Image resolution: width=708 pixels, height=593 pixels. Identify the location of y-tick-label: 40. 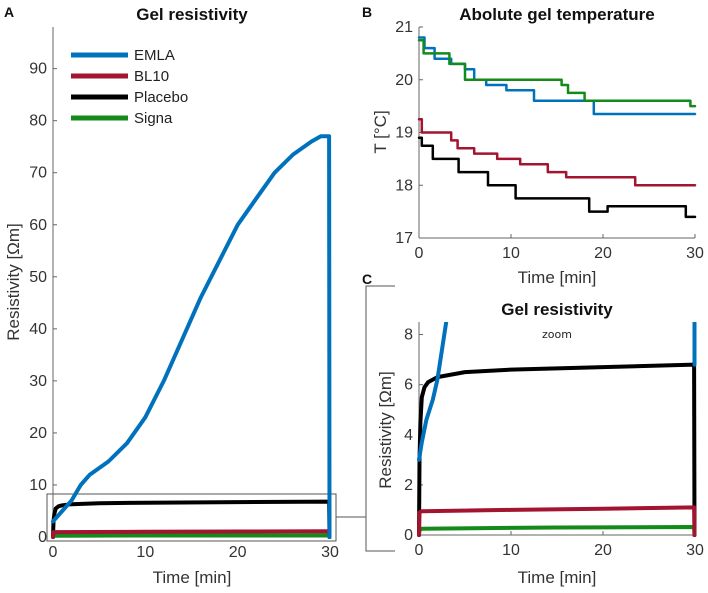
(38, 329).